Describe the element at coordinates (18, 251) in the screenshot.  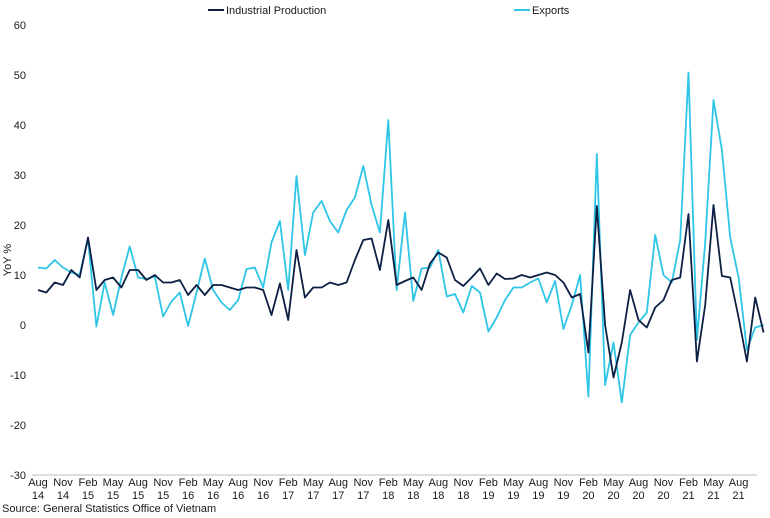
I see `y-axis-ticks: -30 -20 -10 0 10 20 30 40 50 60` at that location.